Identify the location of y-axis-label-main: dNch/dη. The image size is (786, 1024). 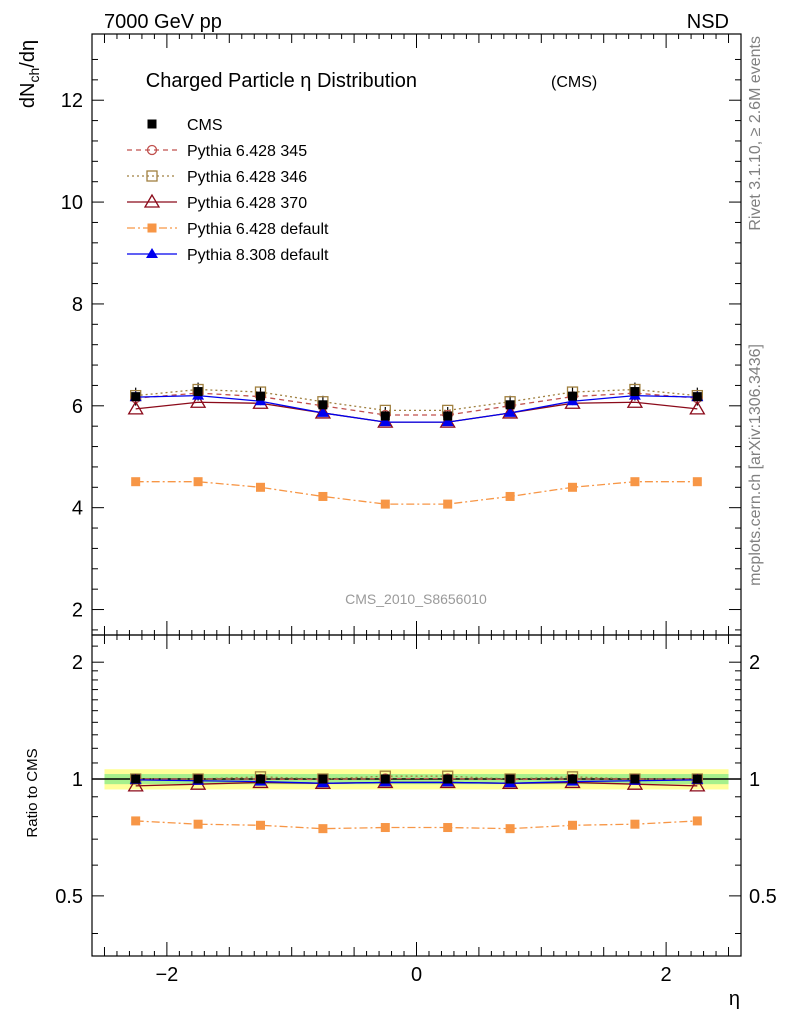
(29, 74).